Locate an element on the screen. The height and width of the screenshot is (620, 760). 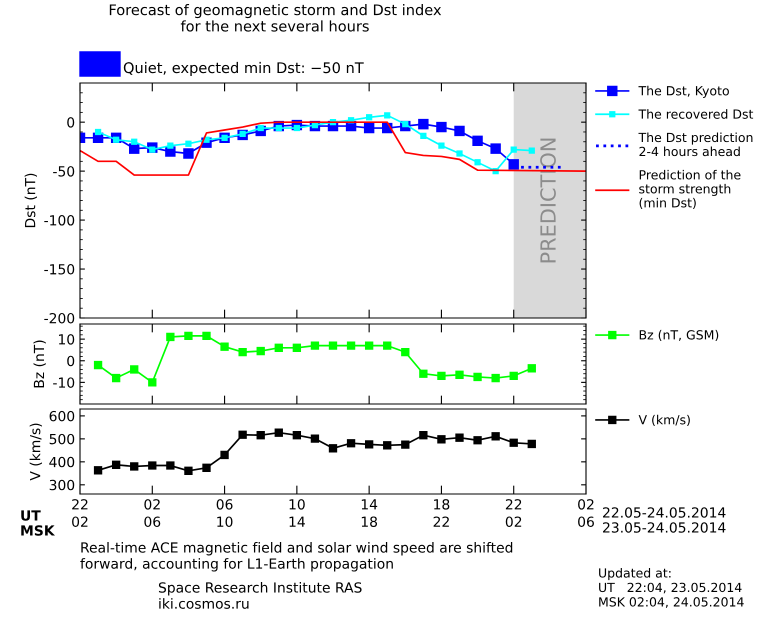
y-tick-label: 500 is located at coordinates (62, 439).